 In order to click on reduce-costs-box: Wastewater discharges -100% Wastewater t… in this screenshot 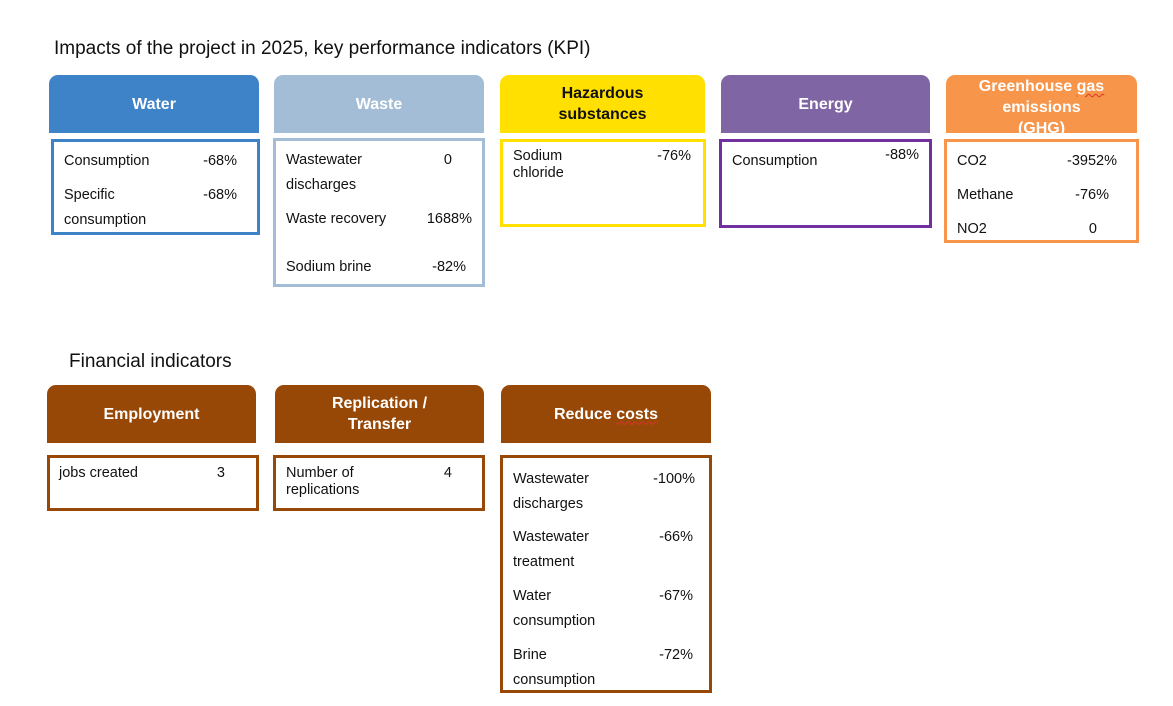, I will do `click(606, 574)`.